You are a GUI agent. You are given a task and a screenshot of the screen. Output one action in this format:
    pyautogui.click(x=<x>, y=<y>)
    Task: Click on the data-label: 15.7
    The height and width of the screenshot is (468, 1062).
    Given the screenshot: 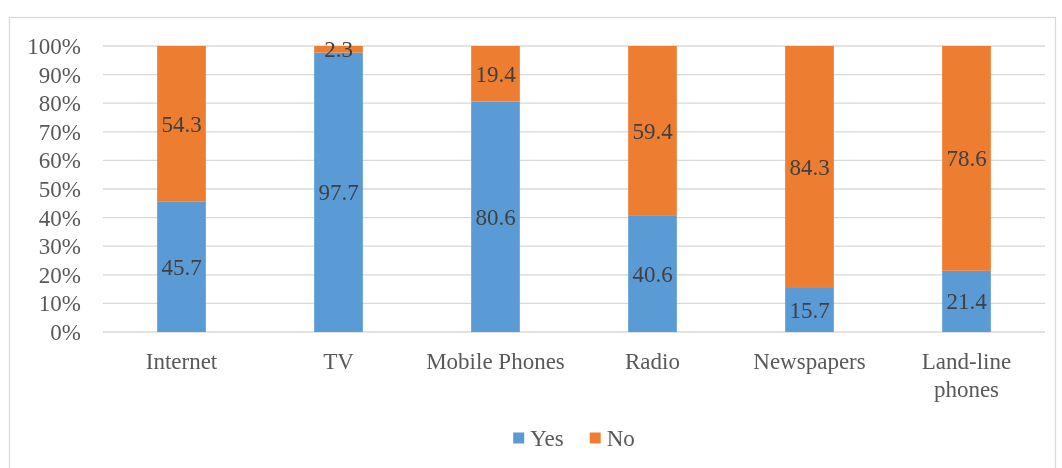 What is the action you would take?
    pyautogui.click(x=809, y=310)
    